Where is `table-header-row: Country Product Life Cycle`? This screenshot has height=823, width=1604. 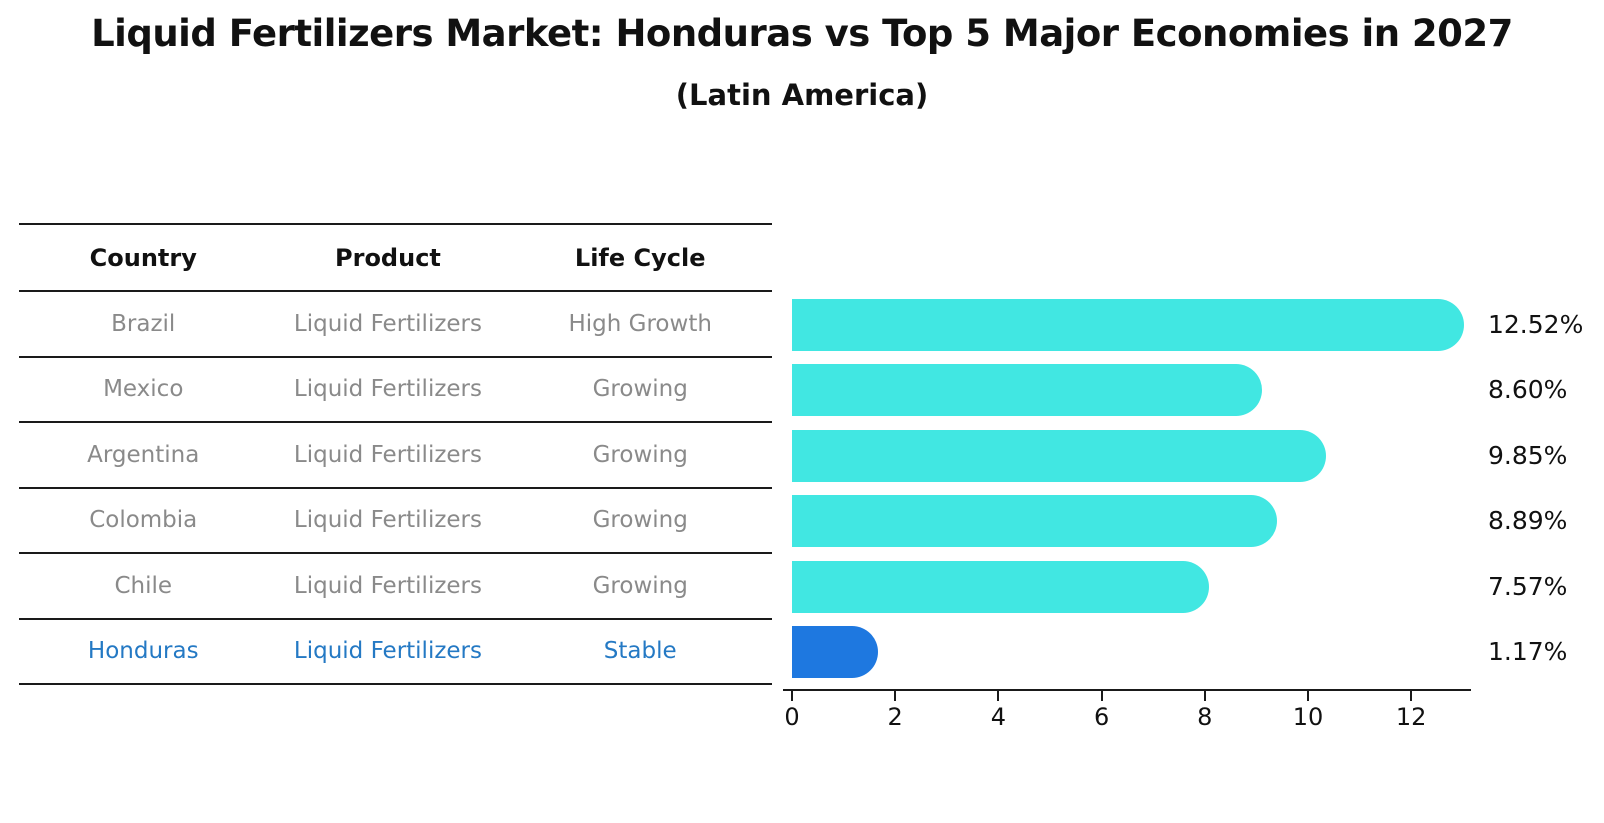 table-header-row: Country Product Life Cycle is located at coordinates (395, 258).